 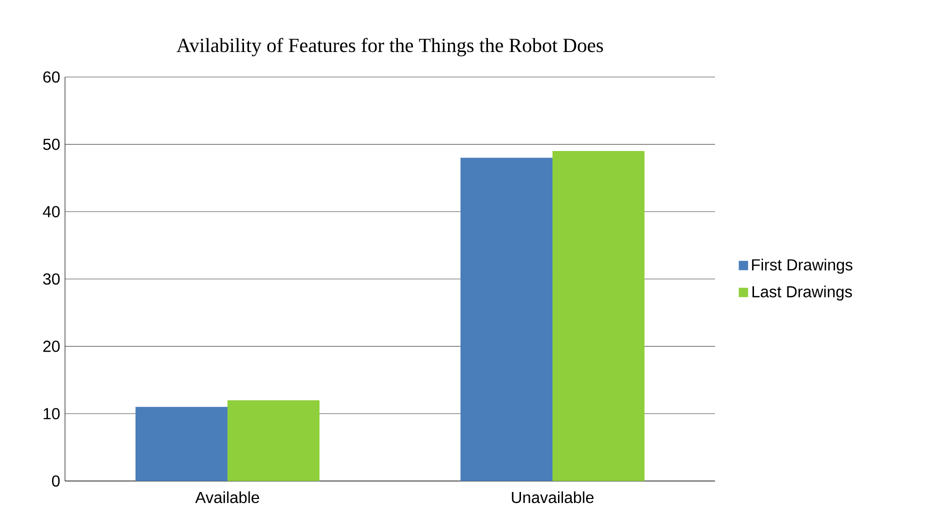 I want to click on x-tick-label: Unavailable, so click(x=553, y=497).